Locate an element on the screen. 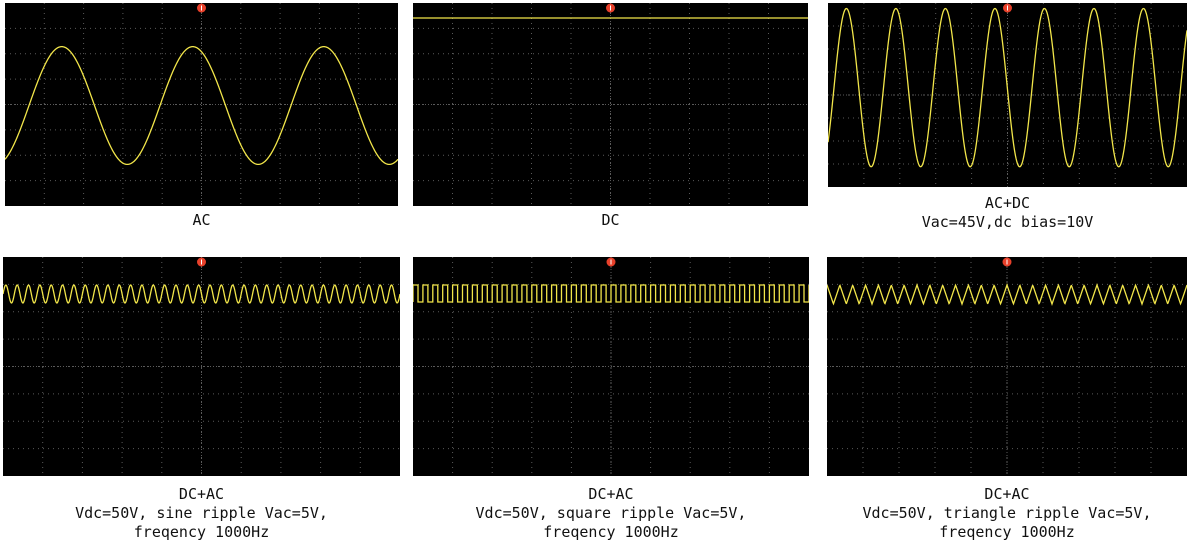 The width and height of the screenshot is (1189, 557). caption-line: Vdc=50V, triangle ripple Vac=5V, is located at coordinates (1007, 513).